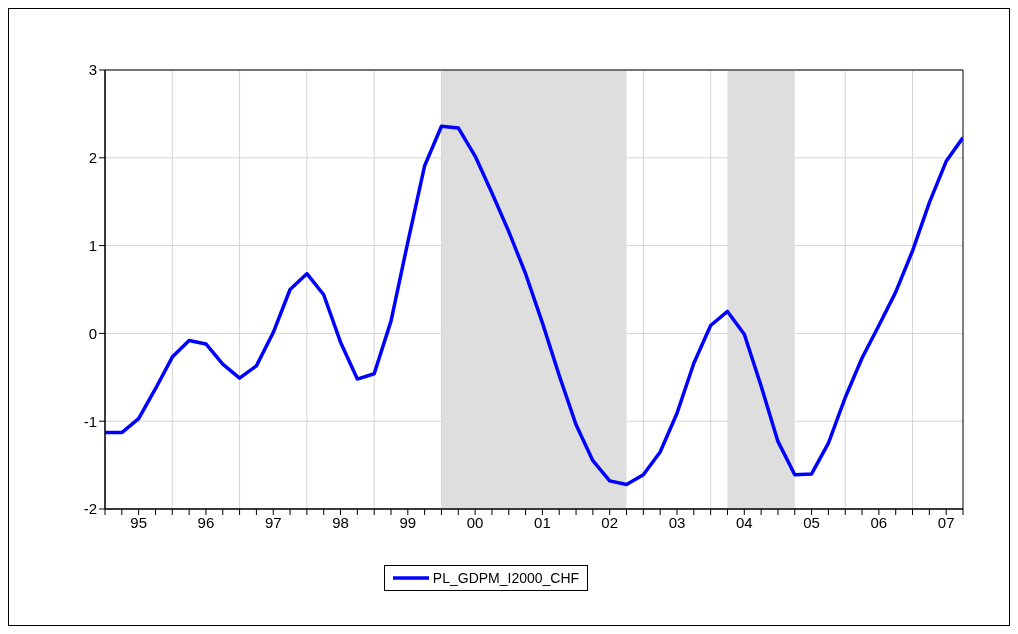  Describe the element at coordinates (138, 522) in the screenshot. I see `x-tick-label: 95` at that location.